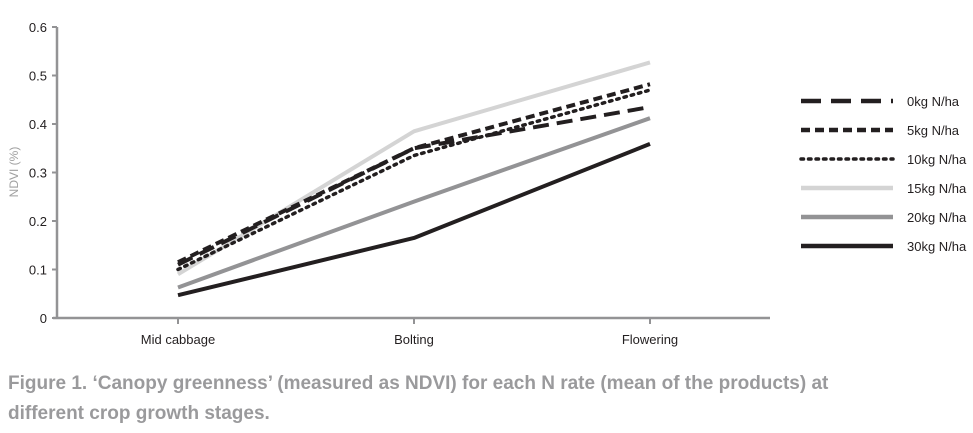 This screenshot has width=973, height=433. What do you see at coordinates (937, 188) in the screenshot?
I see `legend-label: 15kg N/ha` at bounding box center [937, 188].